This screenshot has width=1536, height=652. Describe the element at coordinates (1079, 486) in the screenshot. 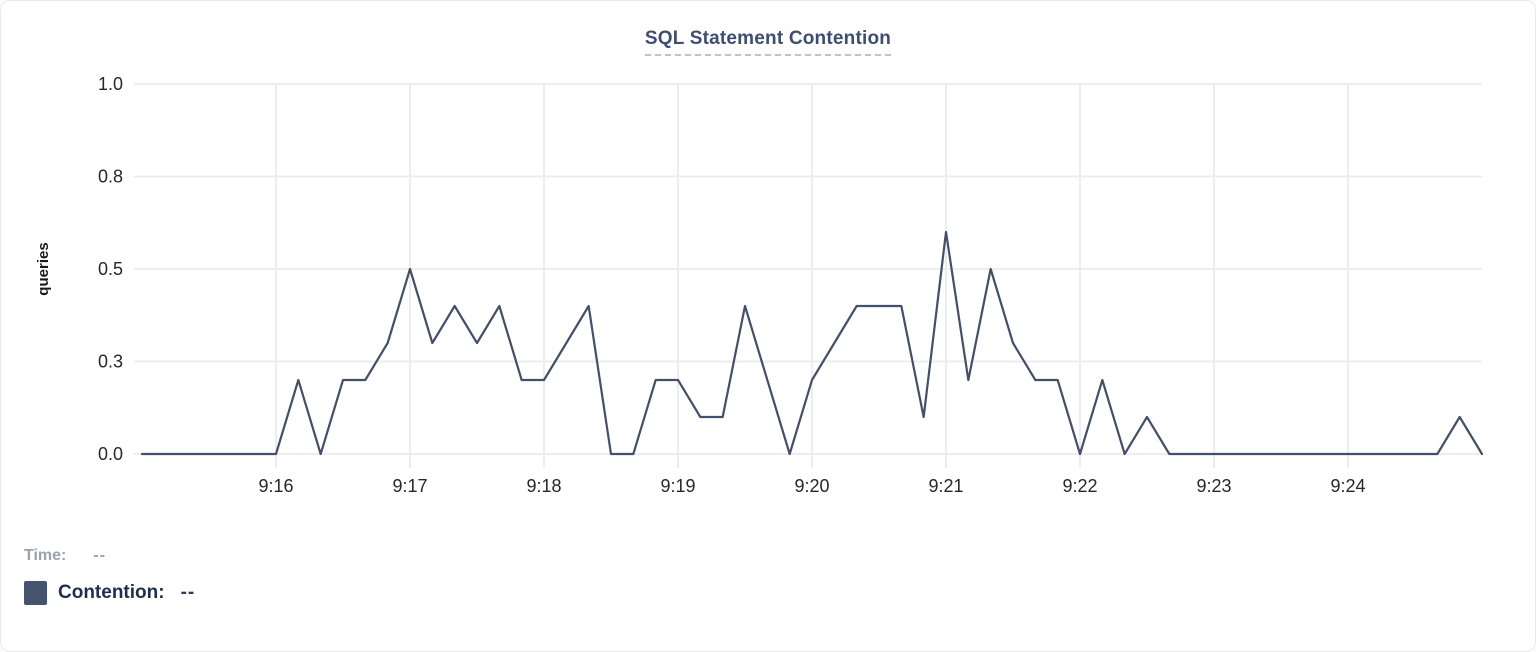

I see `x-axis-tick-label: 9:22` at that location.